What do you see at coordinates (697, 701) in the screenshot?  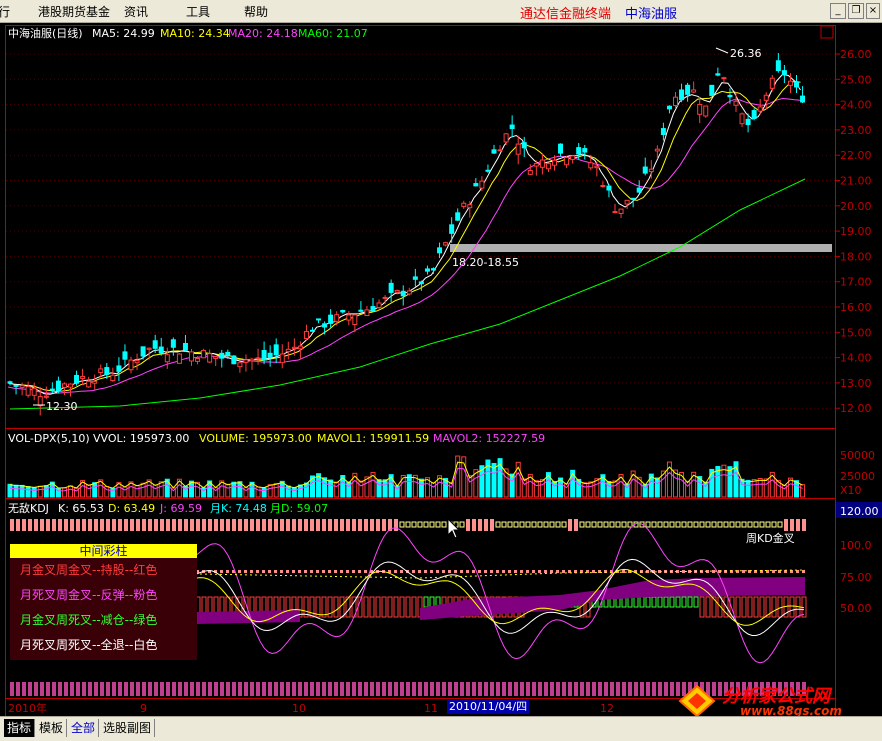 I see `watermark-logo-icon` at bounding box center [697, 701].